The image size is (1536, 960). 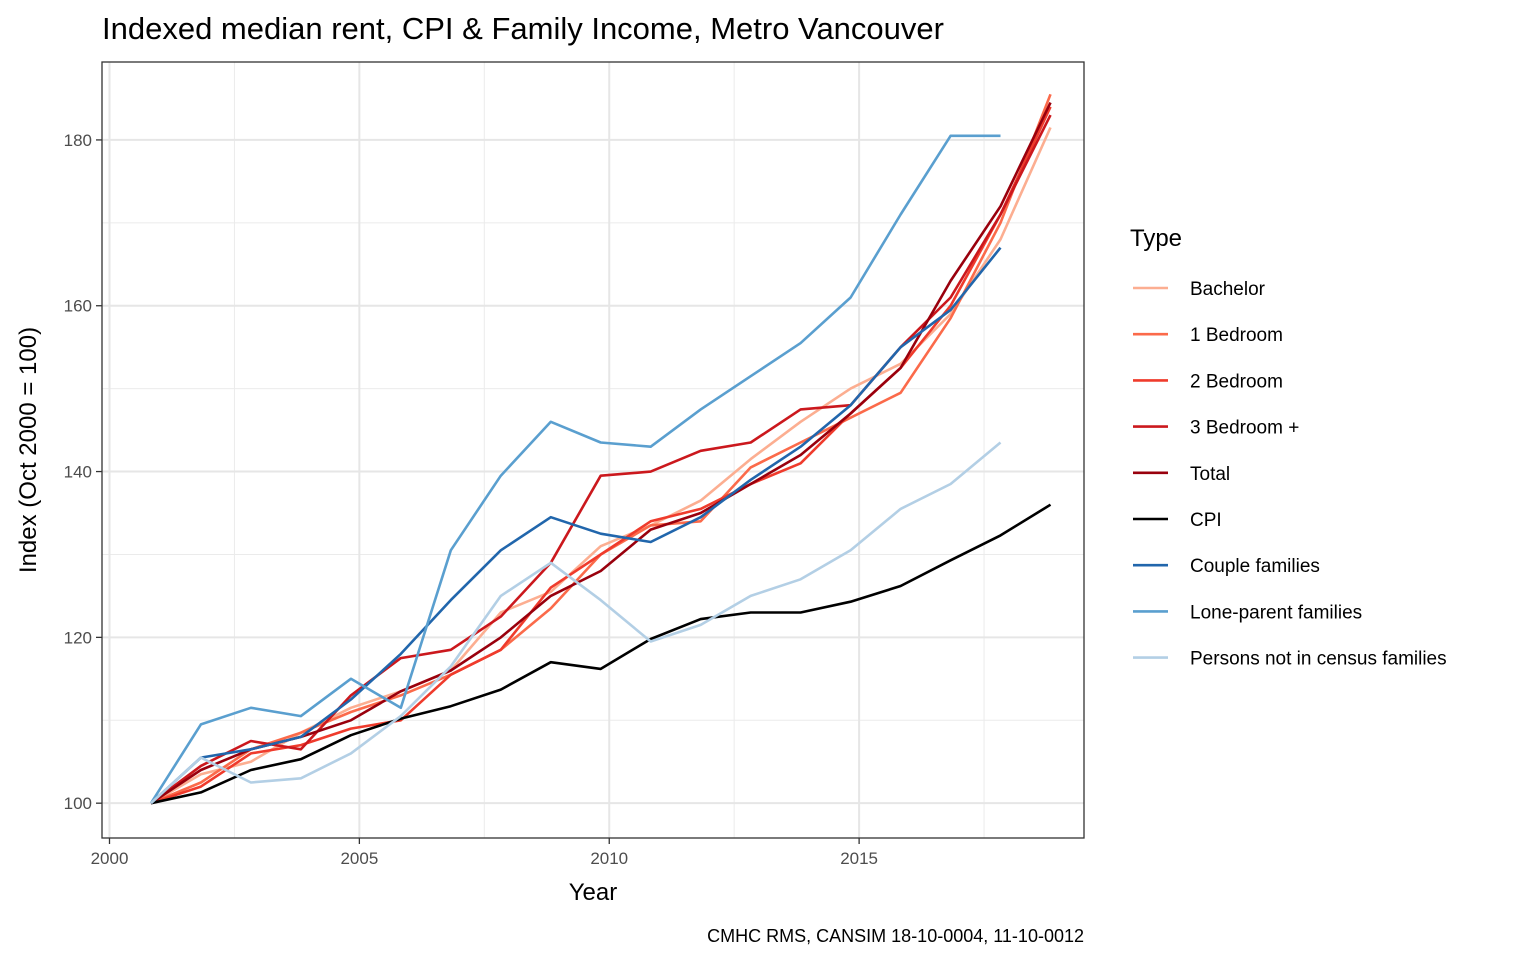 I want to click on x-tick-label: 2010, so click(x=609, y=858).